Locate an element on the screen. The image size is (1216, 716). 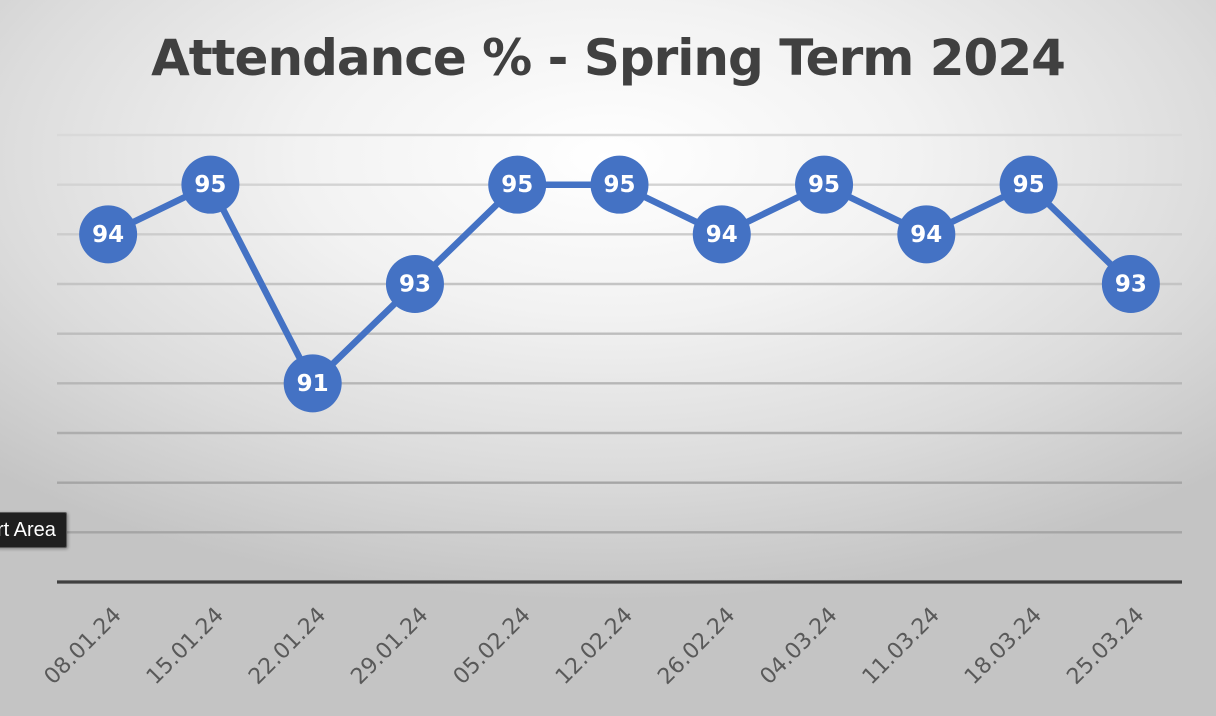
x-tick-label: 25.03.24 is located at coordinates (1105, 646).